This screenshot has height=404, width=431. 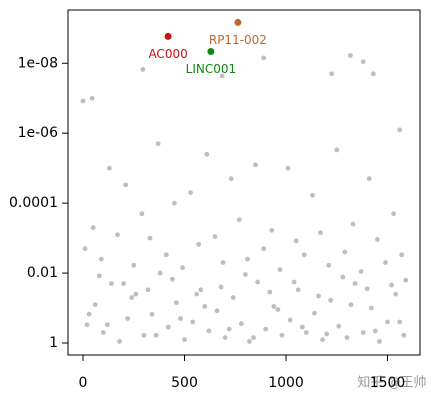 What do you see at coordinates (53, 343) in the screenshot?
I see `y-tick-label: 1` at bounding box center [53, 343].